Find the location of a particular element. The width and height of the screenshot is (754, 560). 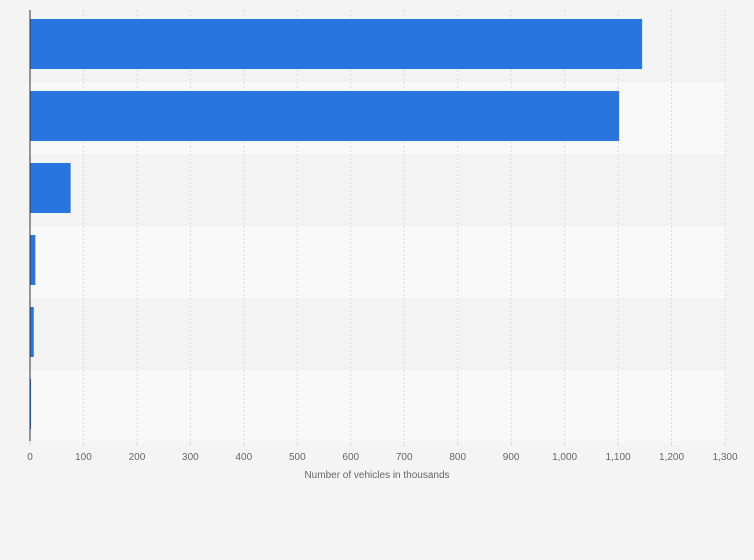

x-tick-label: 1,200 is located at coordinates (671, 457).